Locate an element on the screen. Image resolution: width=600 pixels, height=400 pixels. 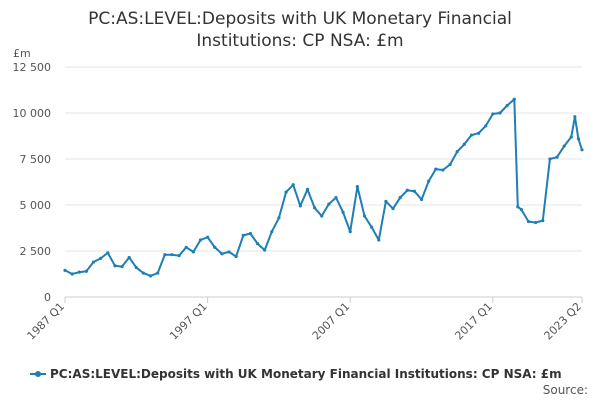
x-tick-label: 1997 Q1 is located at coordinates (188, 321).